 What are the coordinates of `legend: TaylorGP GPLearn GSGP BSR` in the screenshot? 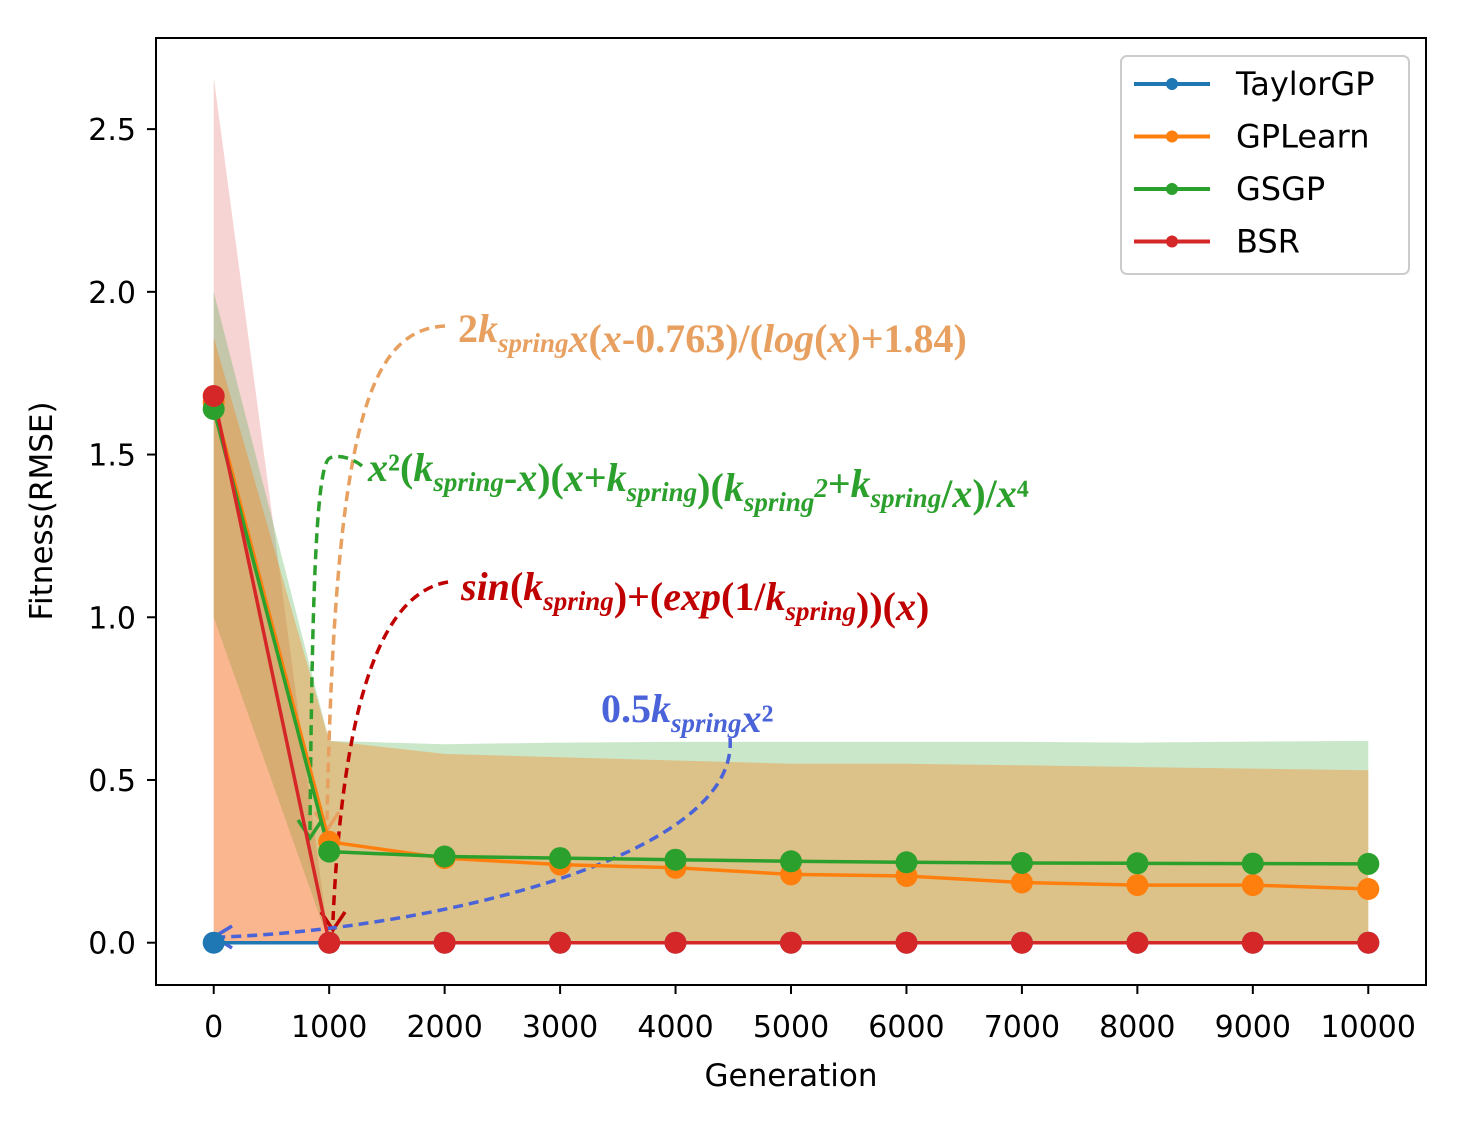 It's located at (1265, 165).